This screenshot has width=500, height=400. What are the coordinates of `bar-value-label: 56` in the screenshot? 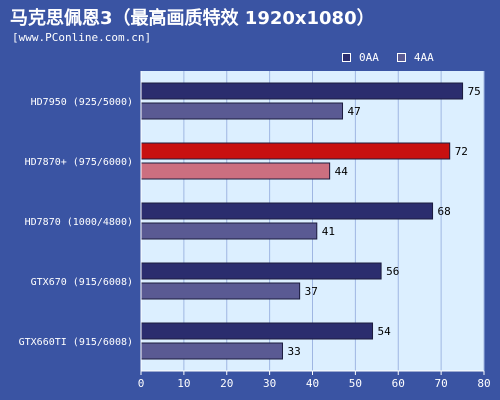 It's located at (392, 271).